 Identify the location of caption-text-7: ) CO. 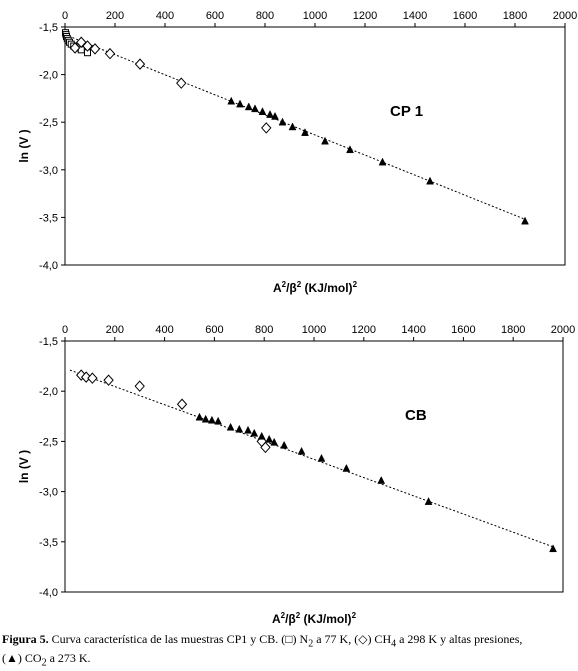
(29, 658).